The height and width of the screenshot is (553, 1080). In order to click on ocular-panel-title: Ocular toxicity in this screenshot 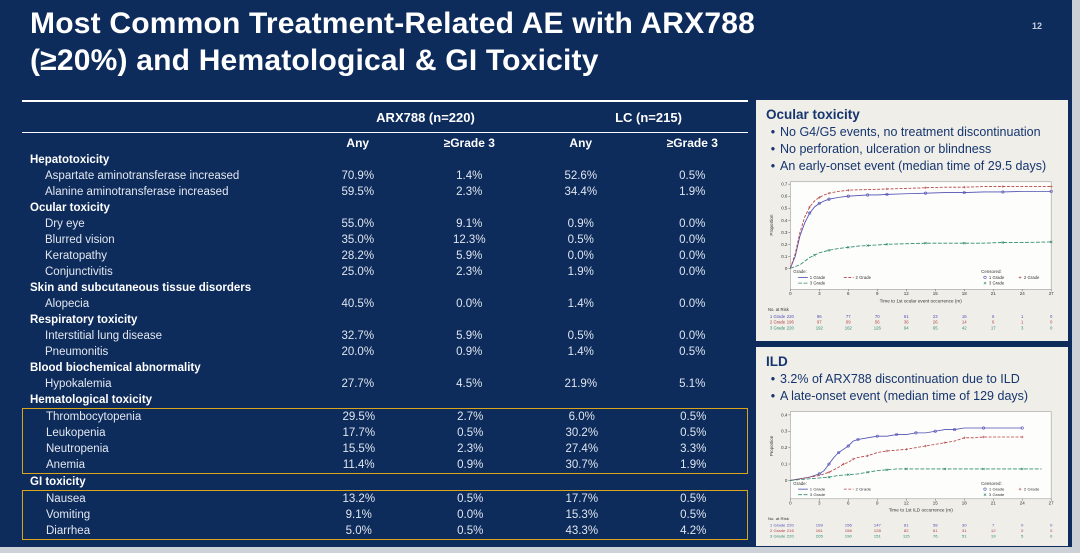, I will do `click(813, 114)`.